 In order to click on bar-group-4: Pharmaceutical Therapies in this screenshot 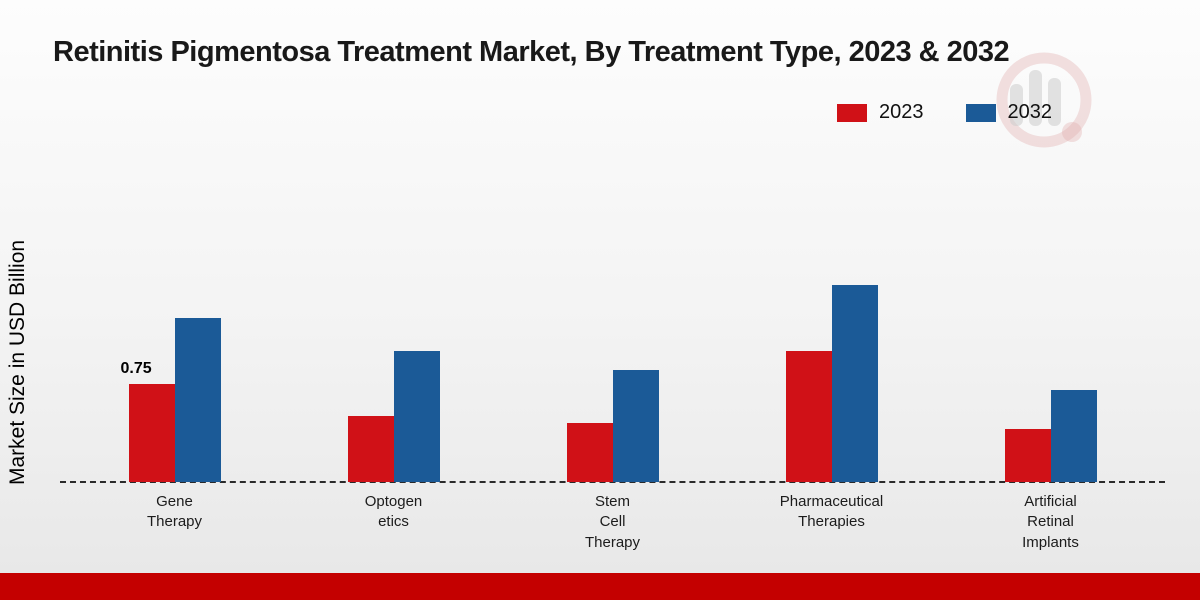, I will do `click(831, 401)`.